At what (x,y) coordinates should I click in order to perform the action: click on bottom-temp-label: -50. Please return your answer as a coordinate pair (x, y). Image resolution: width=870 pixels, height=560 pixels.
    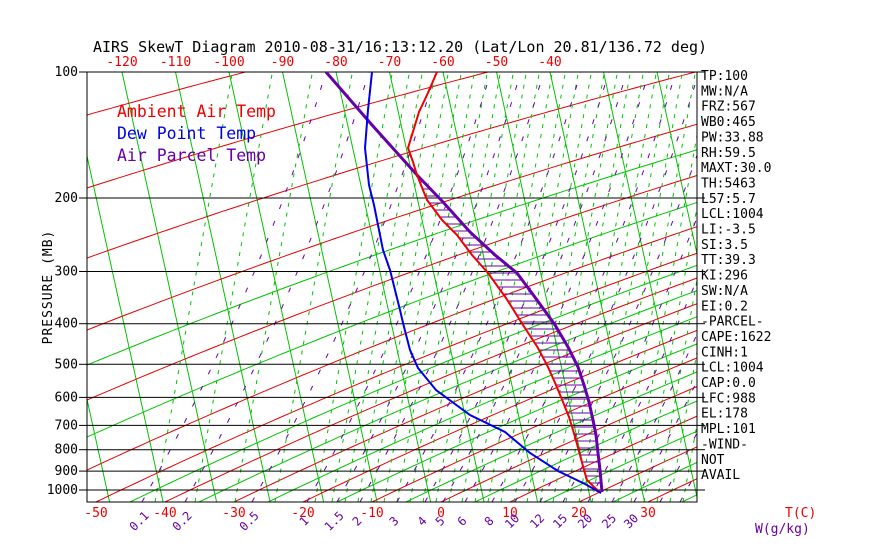
    Looking at the image, I should click on (95, 513).